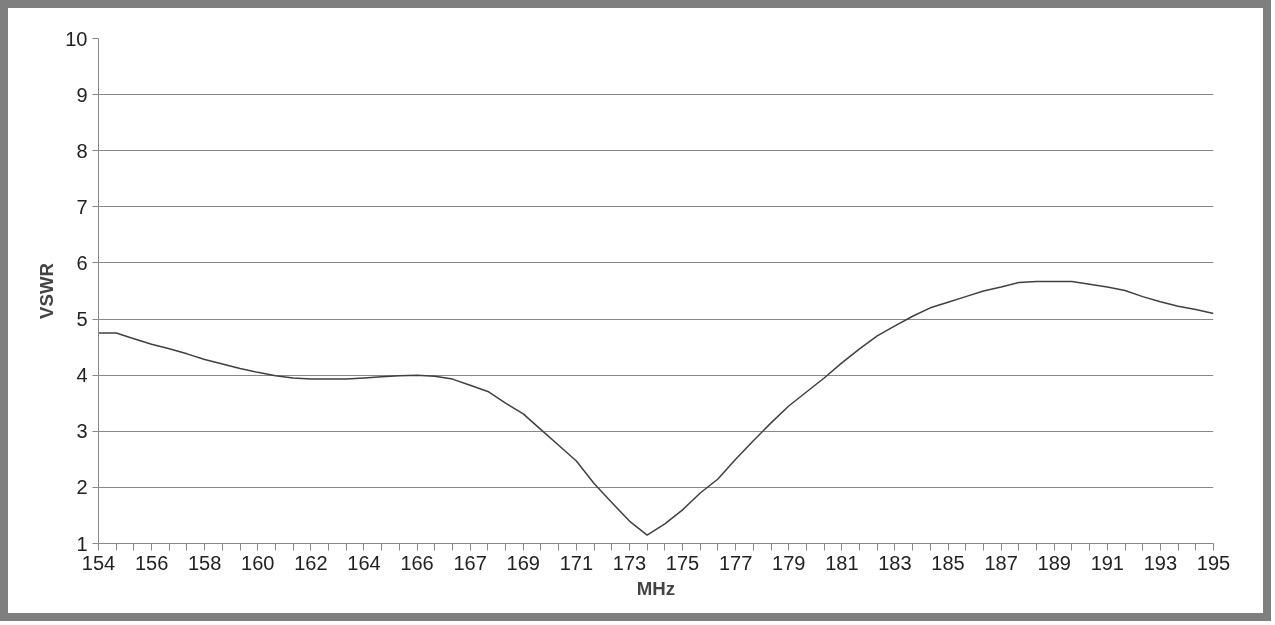 The width and height of the screenshot is (1275, 625). I want to click on x-tick-label: 187, so click(1001, 562).